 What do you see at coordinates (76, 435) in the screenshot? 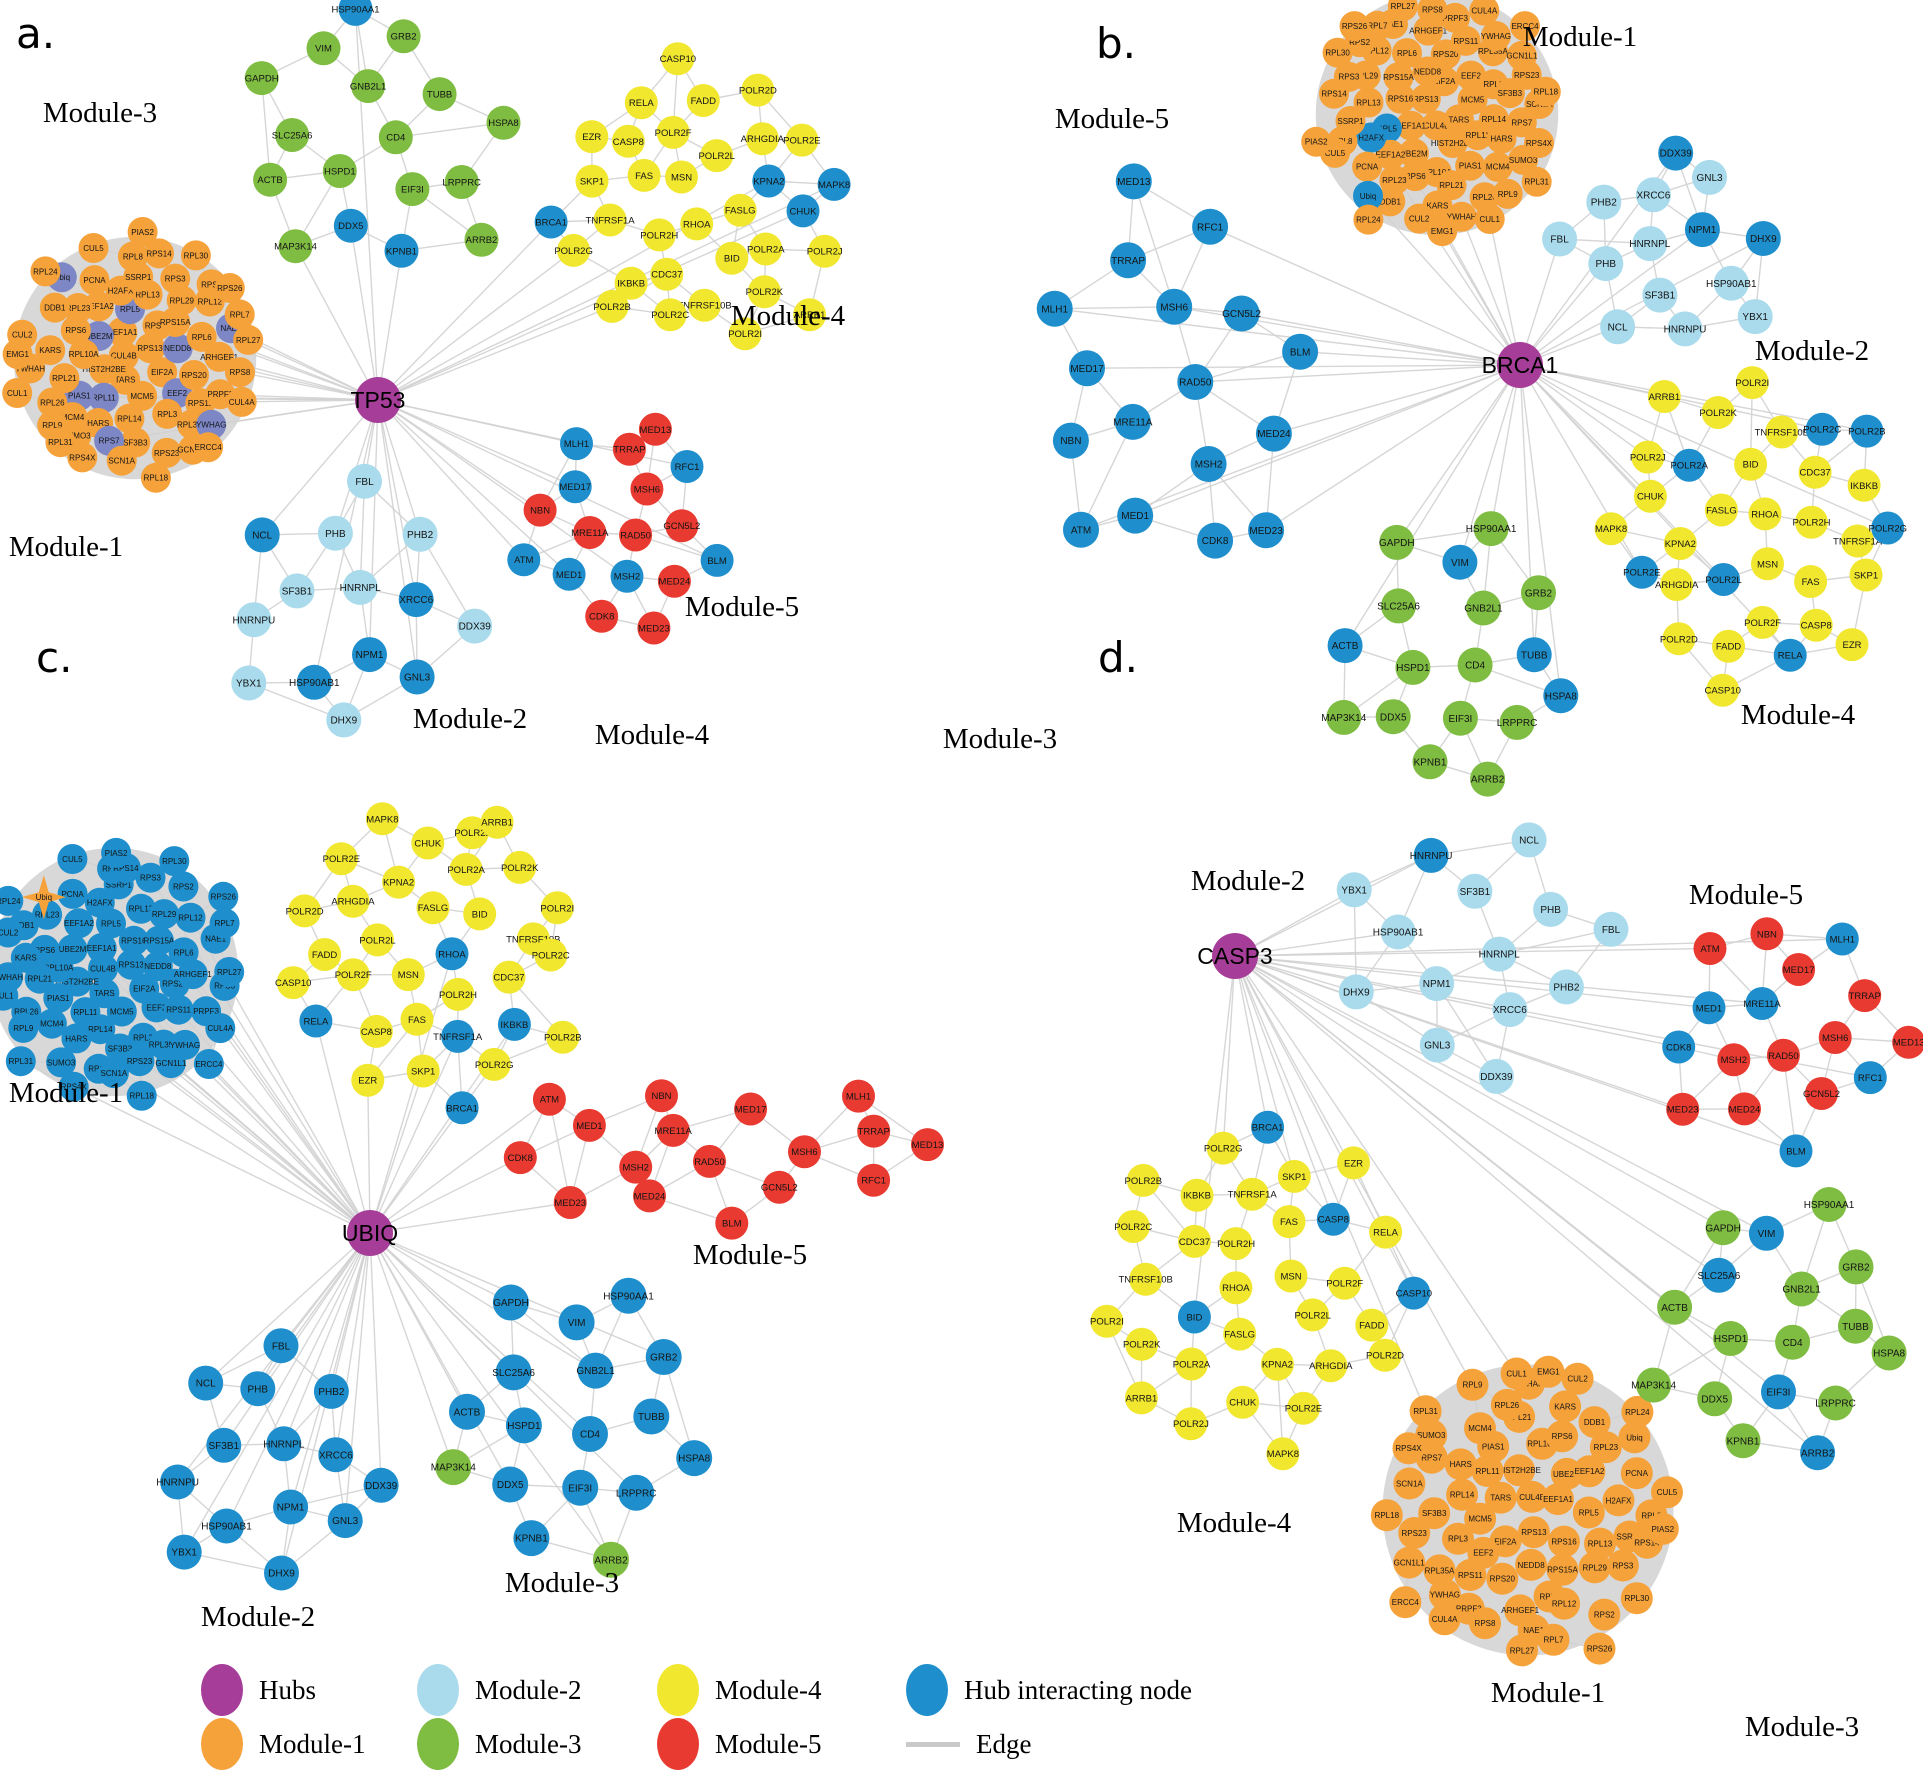
I see `node-label: SUMO3` at bounding box center [76, 435].